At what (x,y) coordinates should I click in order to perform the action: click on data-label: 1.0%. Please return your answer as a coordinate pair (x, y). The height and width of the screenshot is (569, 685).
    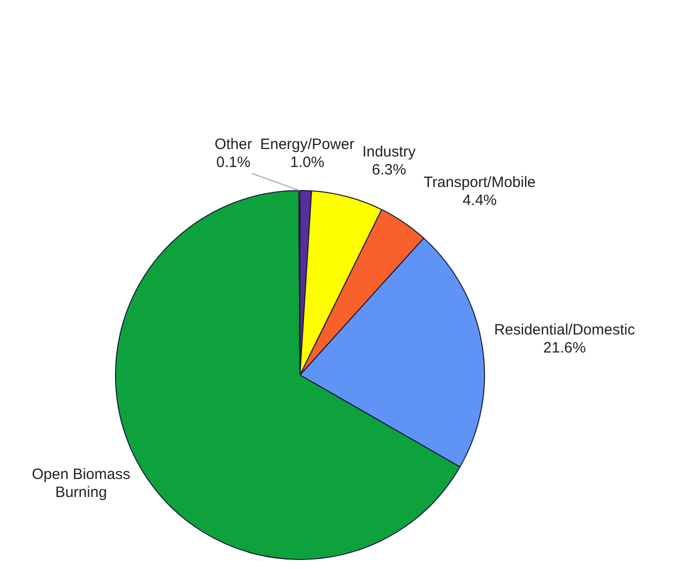
    Looking at the image, I should click on (307, 163).